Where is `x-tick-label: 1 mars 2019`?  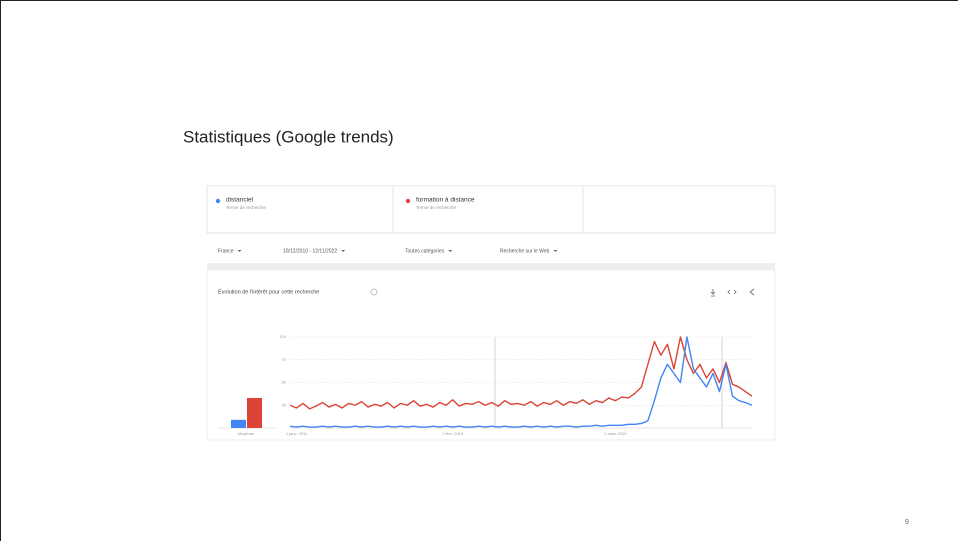 x-tick-label: 1 mars 2019 is located at coordinates (615, 433).